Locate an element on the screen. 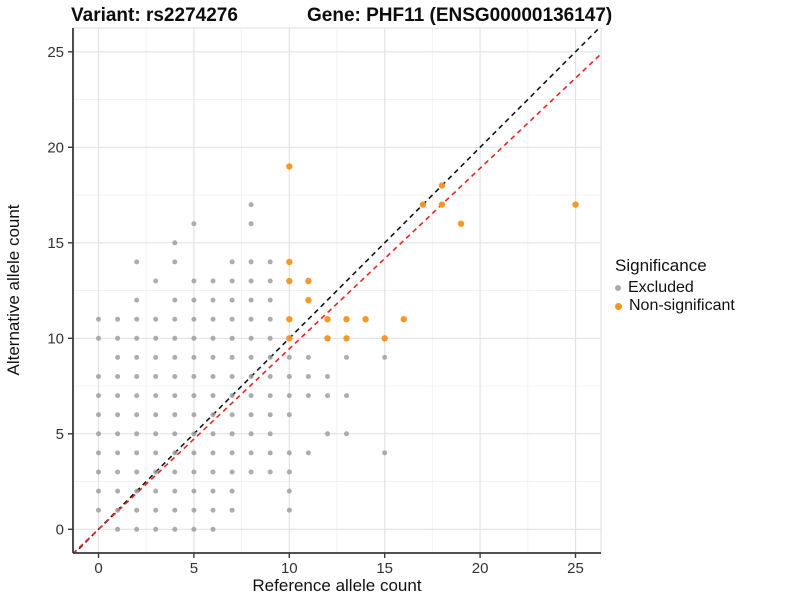 Image resolution: width=800 pixels, height=600 pixels. y-tick-label: 5 is located at coordinates (60, 434).